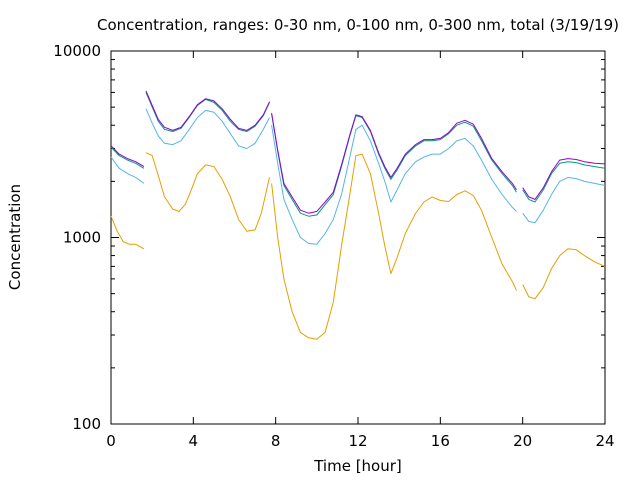 The width and height of the screenshot is (640, 480). Describe the element at coordinates (604, 441) in the screenshot. I see `x-tick-label: 24` at that location.